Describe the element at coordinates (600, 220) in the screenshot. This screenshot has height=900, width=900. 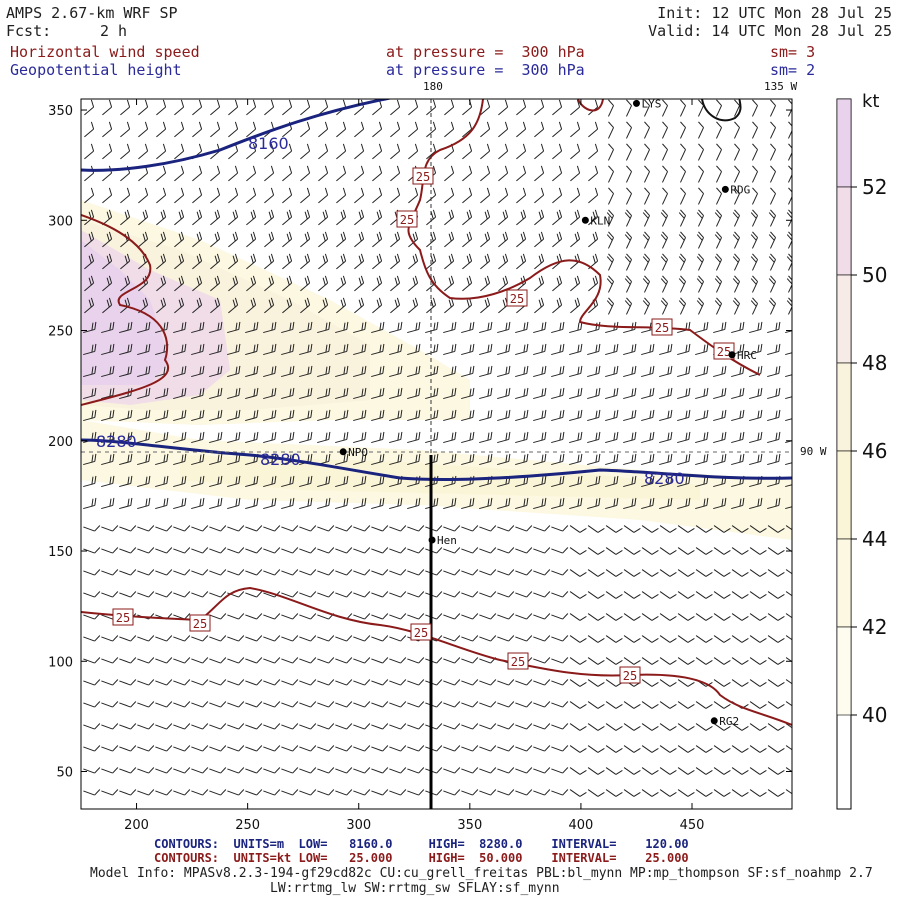
I see `station-label: KLN` at that location.